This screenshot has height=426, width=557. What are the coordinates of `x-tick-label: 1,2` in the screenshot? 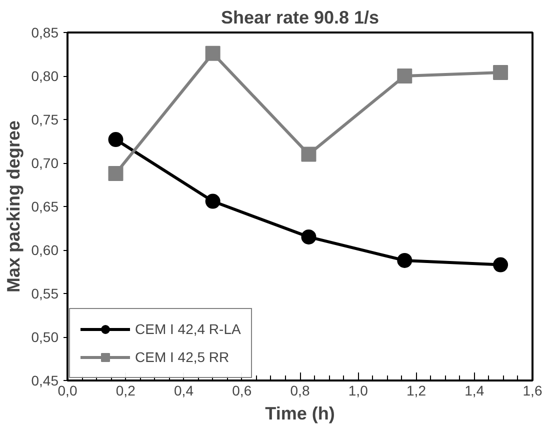 It's located at (416, 390).